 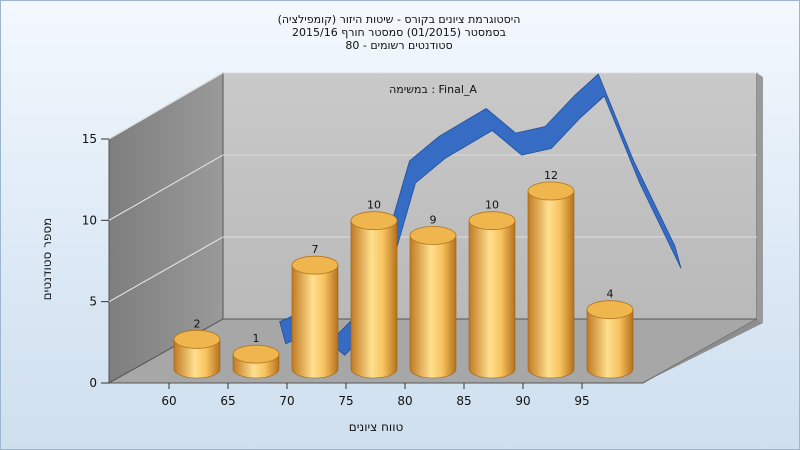 I want to click on bar-value-label: 7, so click(x=315, y=249).